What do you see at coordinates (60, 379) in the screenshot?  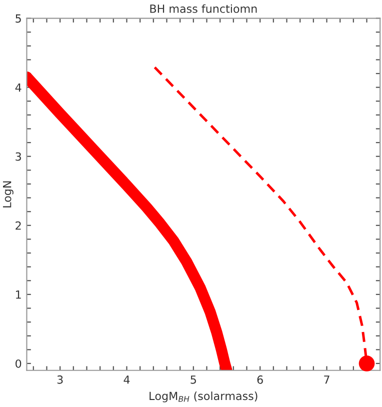 I see `x-tick-label: 3` at bounding box center [60, 379].